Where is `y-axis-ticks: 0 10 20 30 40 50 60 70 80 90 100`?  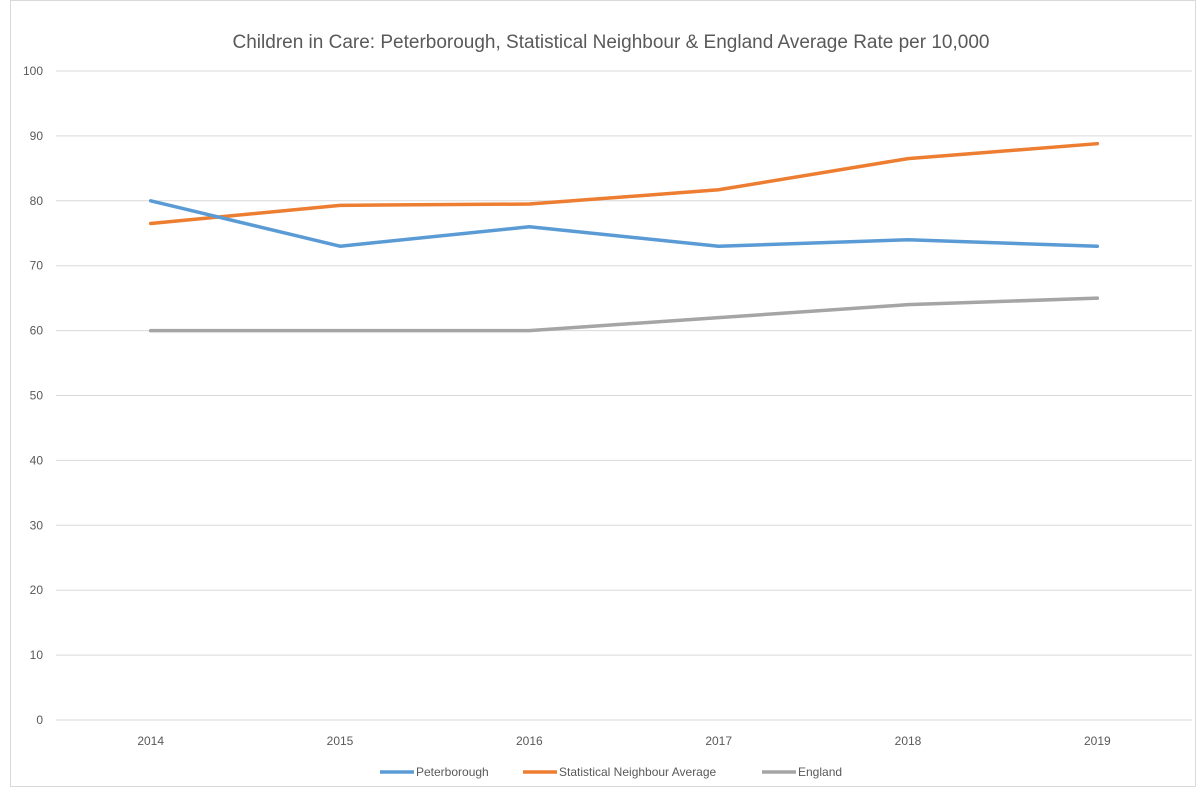
y-axis-ticks: 0 10 20 30 40 50 60 70 80 90 100 is located at coordinates (33, 395).